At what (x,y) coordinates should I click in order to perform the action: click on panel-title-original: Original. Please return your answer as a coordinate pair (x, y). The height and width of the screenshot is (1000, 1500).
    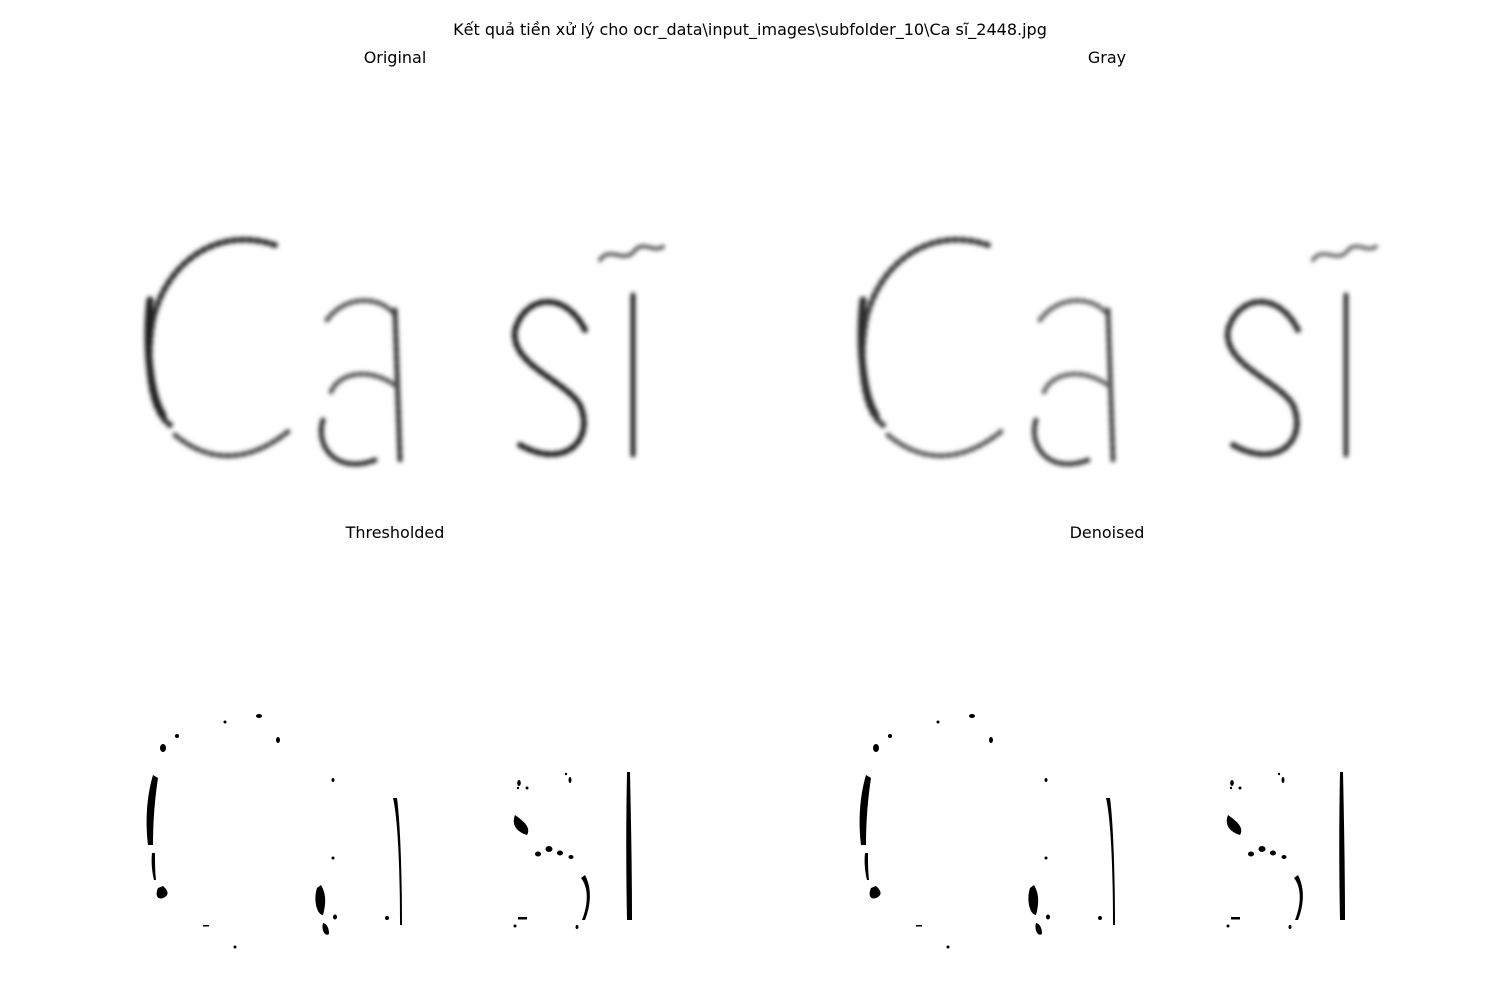
    Looking at the image, I should click on (395, 57).